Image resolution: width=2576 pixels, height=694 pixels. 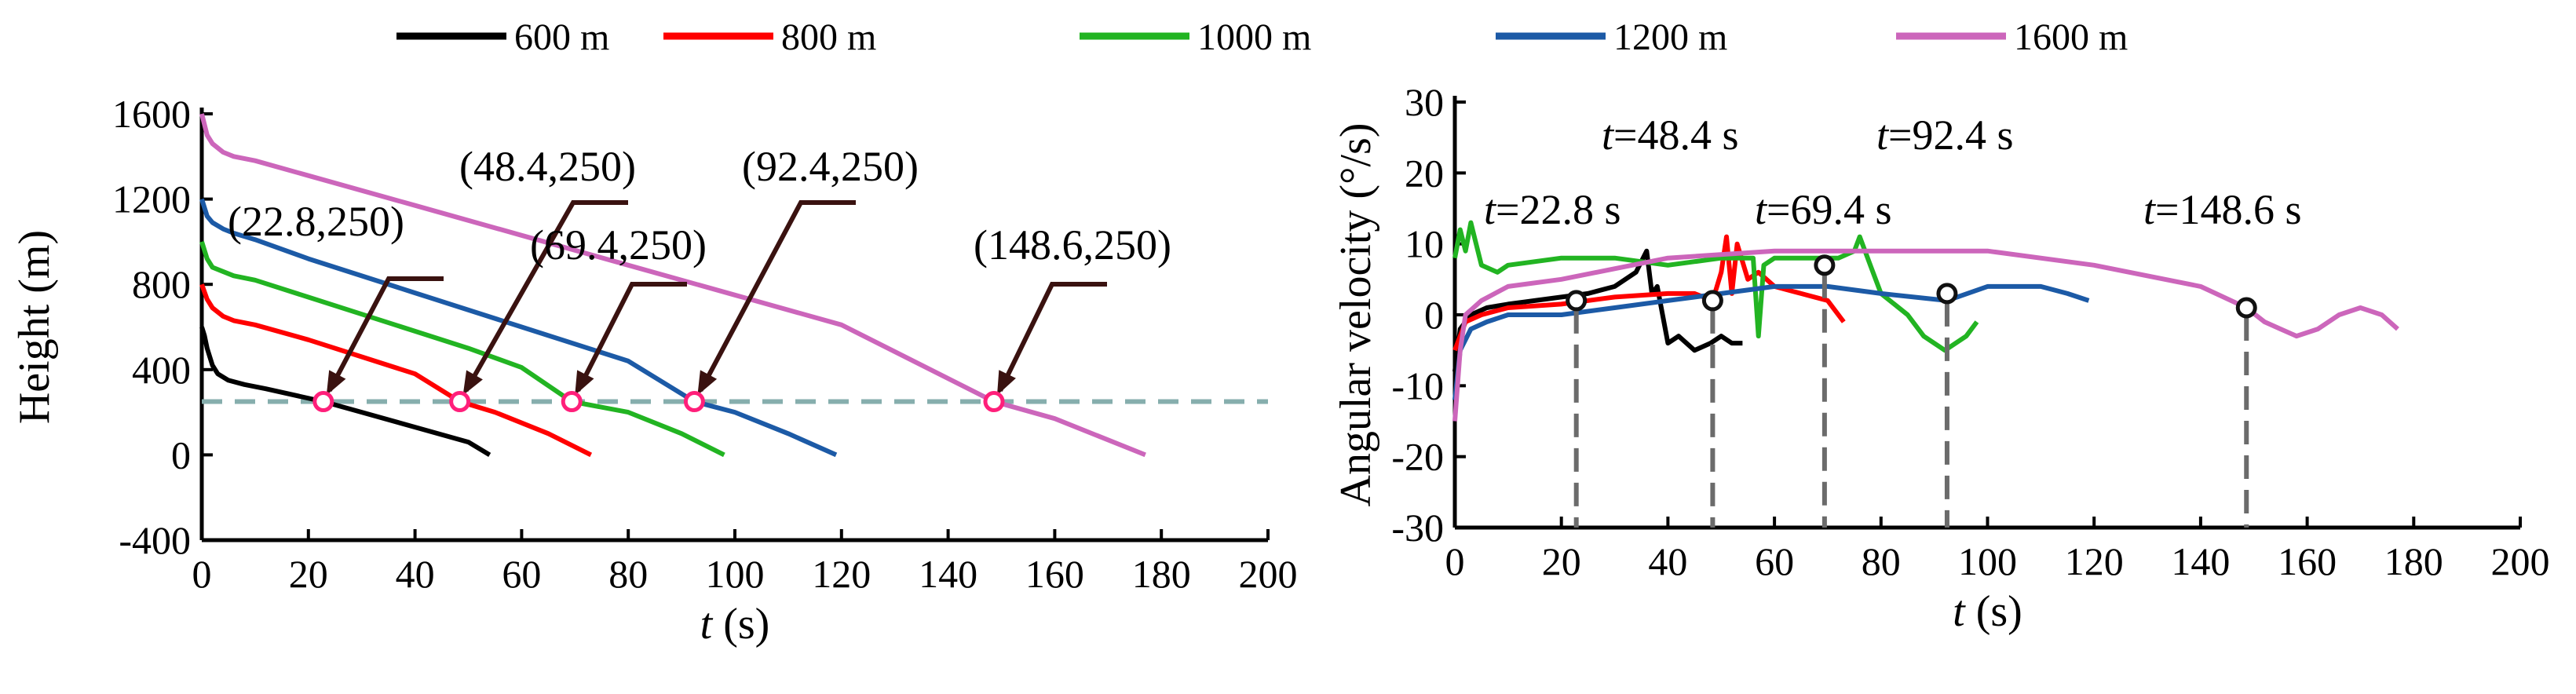 What do you see at coordinates (34, 327) in the screenshot?
I see `y-axis-title: Height (m)` at bounding box center [34, 327].